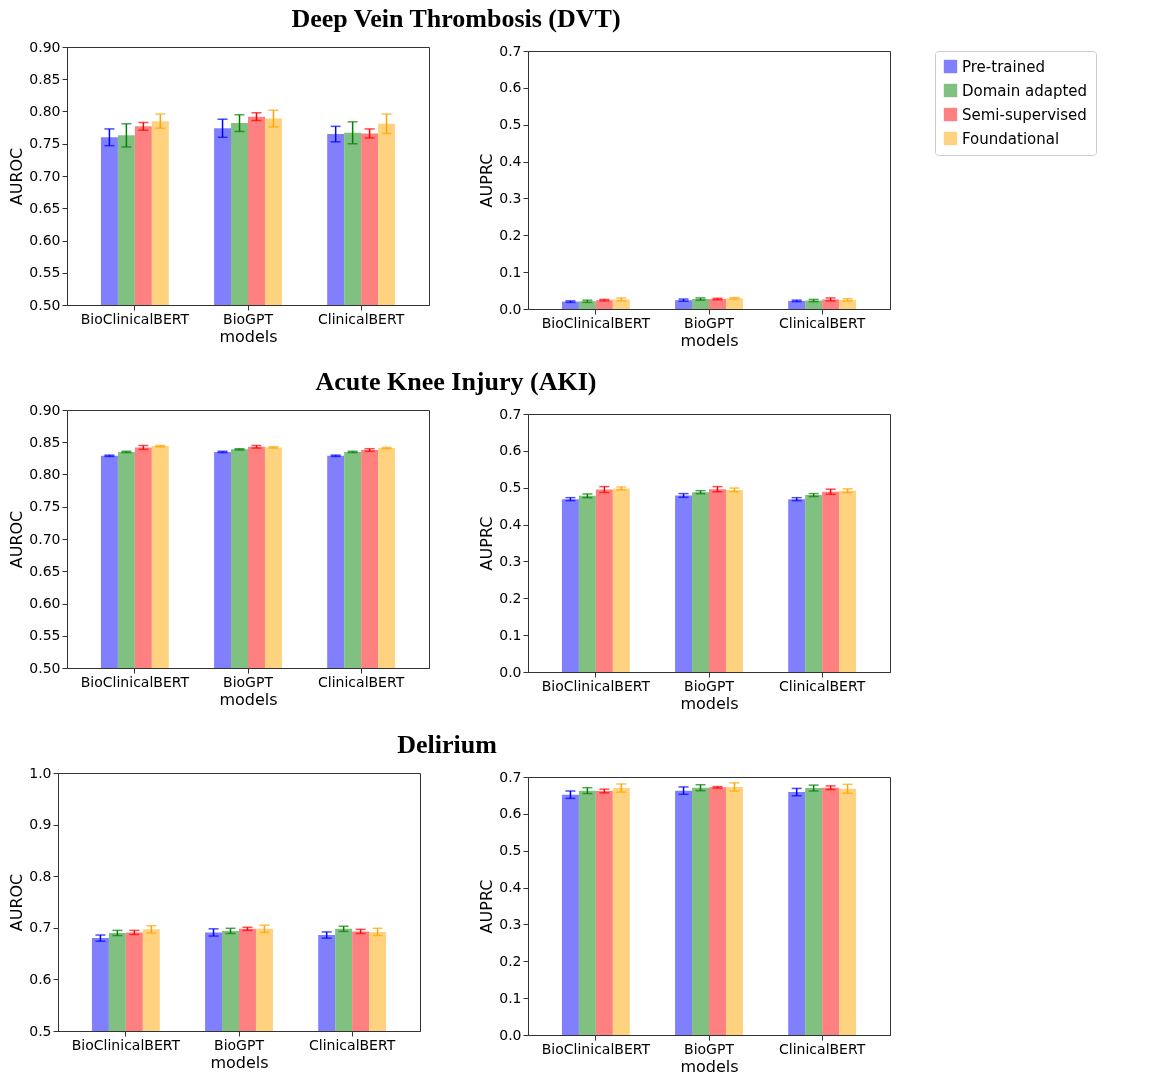 Image resolution: width=1160 pixels, height=1083 pixels. What do you see at coordinates (456, 381) in the screenshot?
I see `chart-title: Acute Knee Injury (AKI)` at bounding box center [456, 381].